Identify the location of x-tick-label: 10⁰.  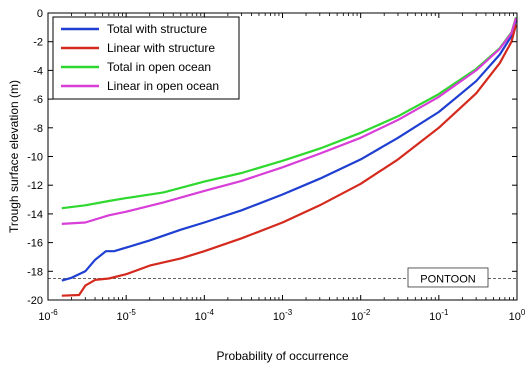
(517, 315).